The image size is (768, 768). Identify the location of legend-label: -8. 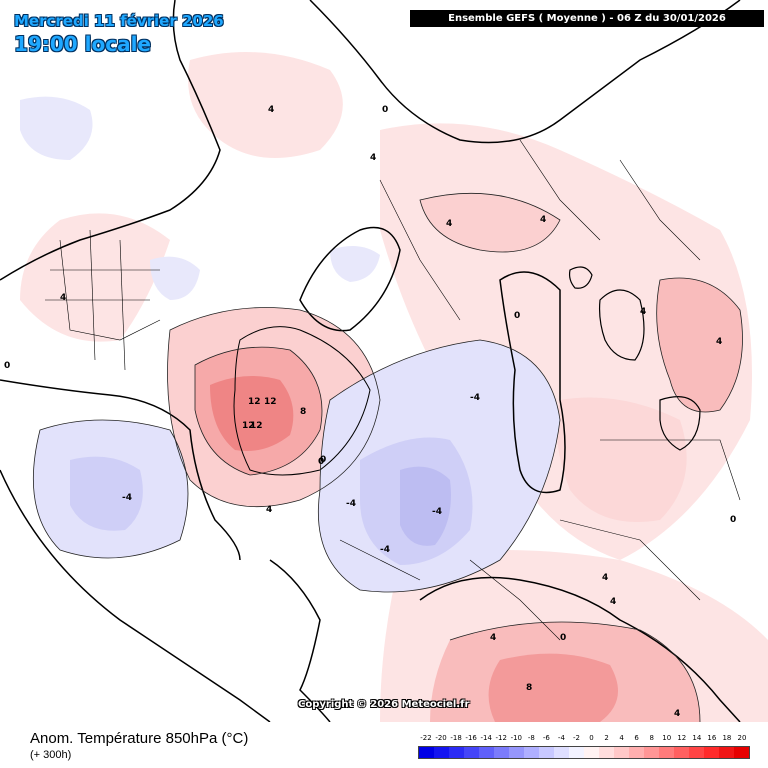
(531, 738).